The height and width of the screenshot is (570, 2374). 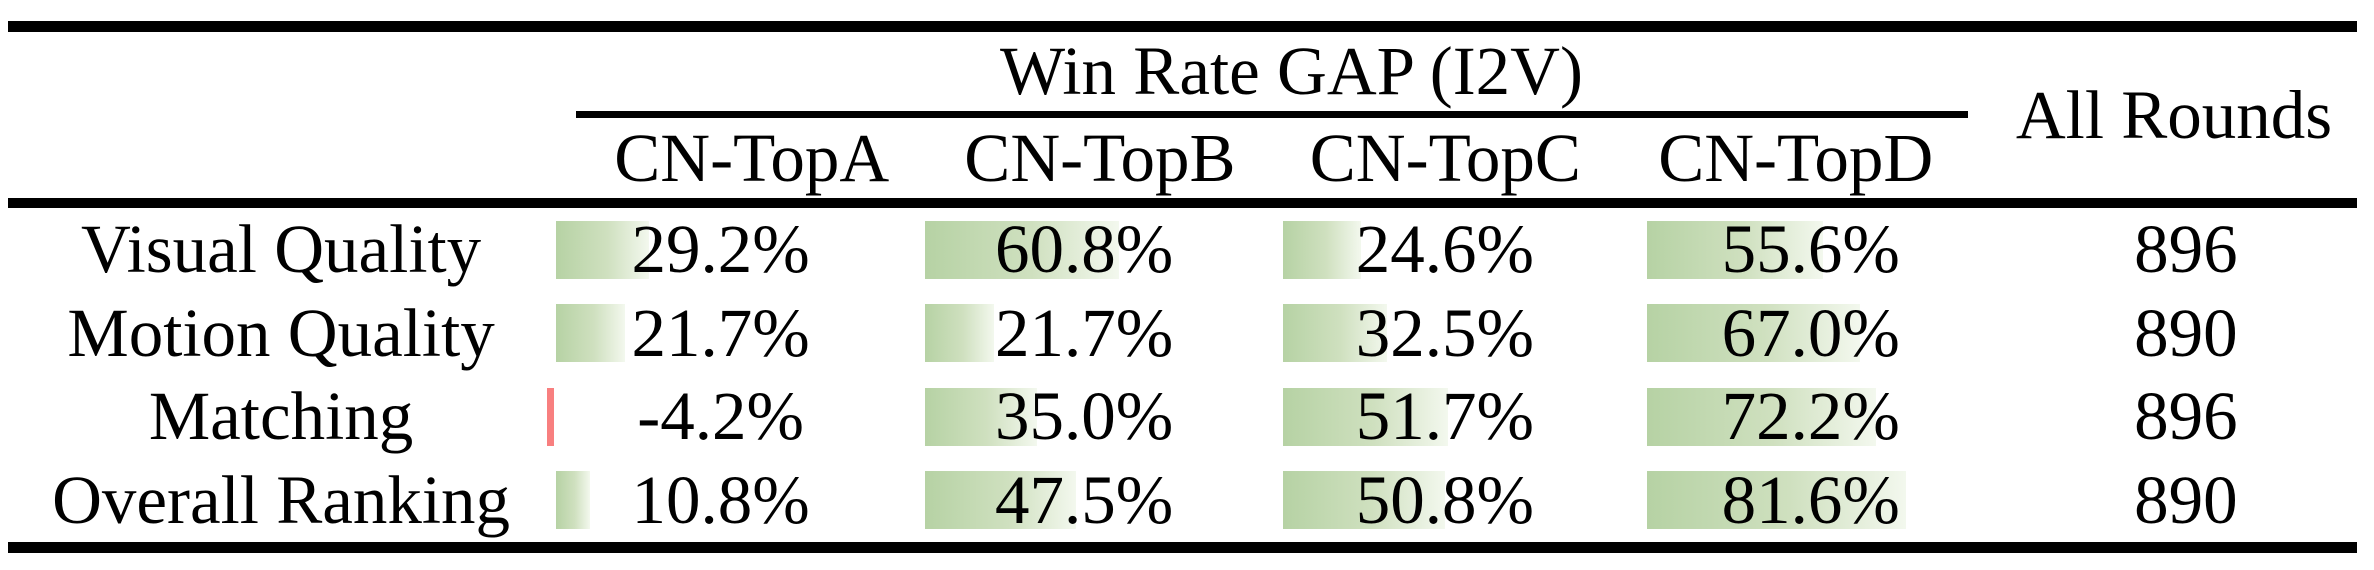 I want to click on win-rate-value: 55.6%, so click(x=1810, y=249).